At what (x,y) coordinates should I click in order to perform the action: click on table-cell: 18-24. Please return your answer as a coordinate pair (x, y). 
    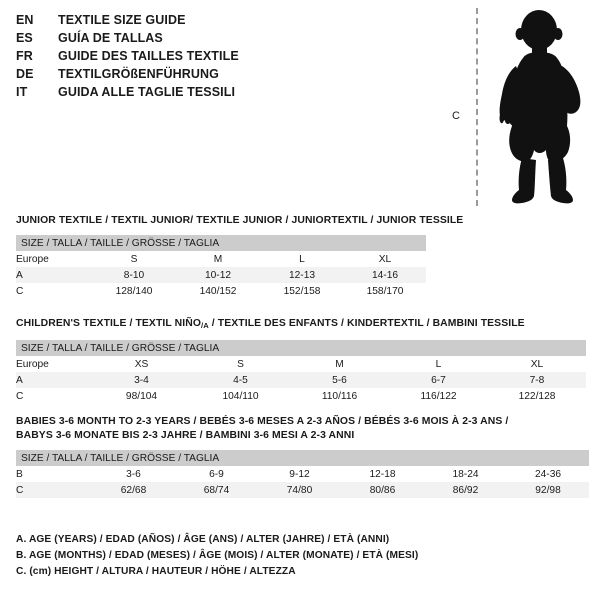
    Looking at the image, I should click on (465, 474).